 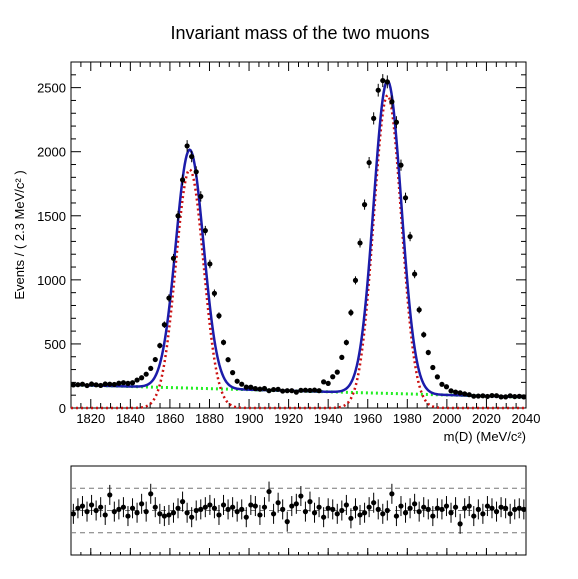 I want to click on background-fit-curve, so click(x=298, y=391).